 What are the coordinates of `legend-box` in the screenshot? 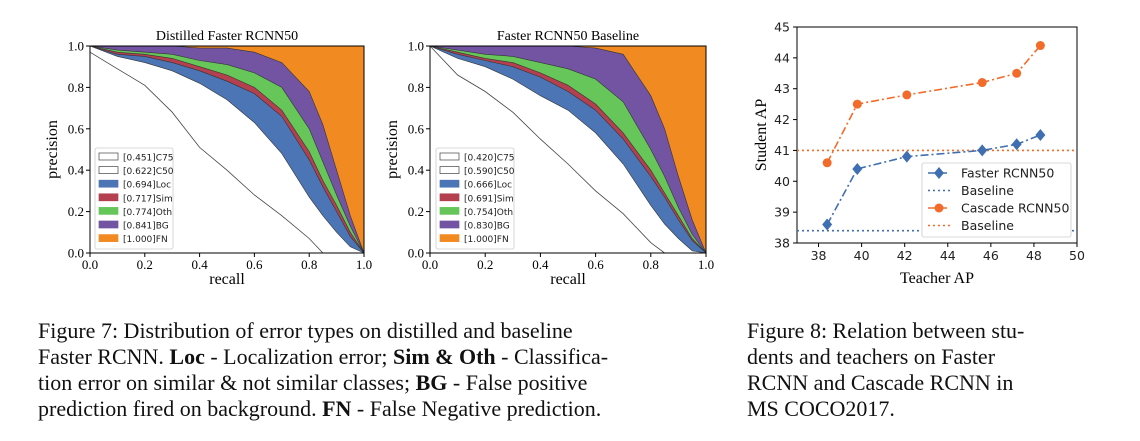 It's located at (996, 200).